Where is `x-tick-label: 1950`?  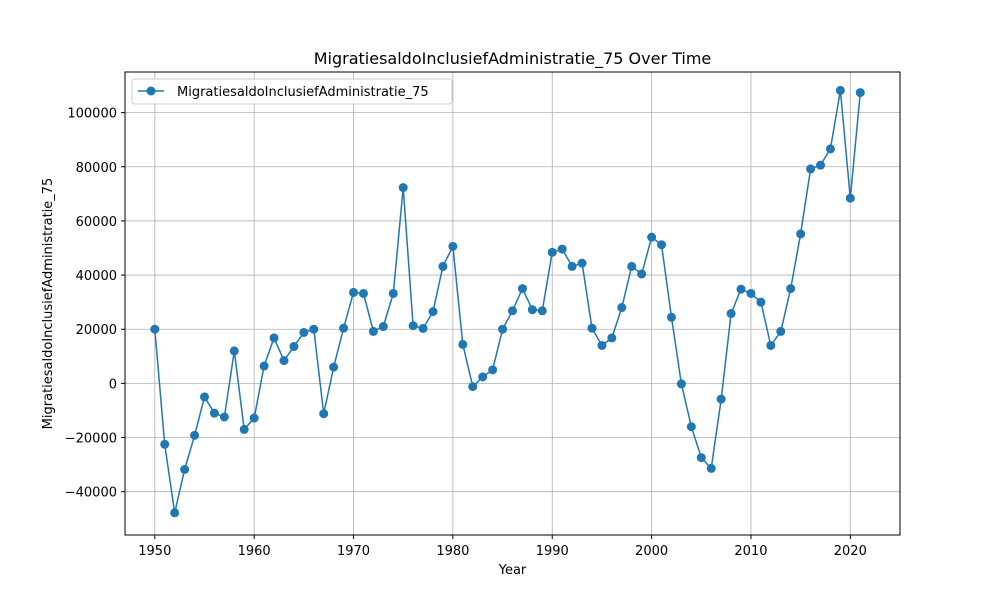
x-tick-label: 1950 is located at coordinates (154, 551).